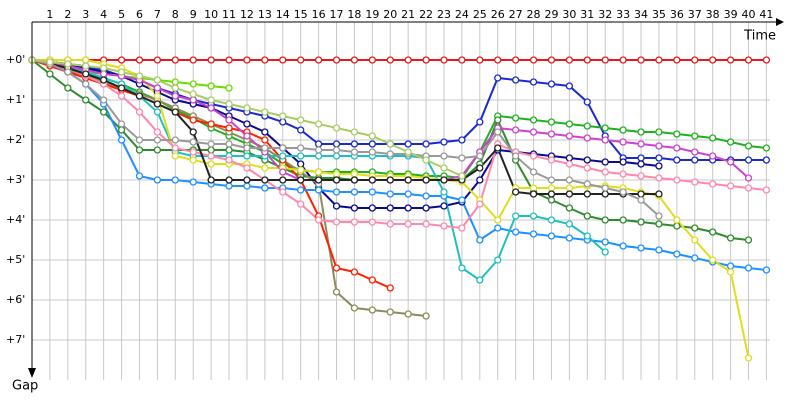 The width and height of the screenshot is (800, 400). Describe the element at coordinates (623, 14) in the screenshot. I see `x-tick-label: 33` at that location.